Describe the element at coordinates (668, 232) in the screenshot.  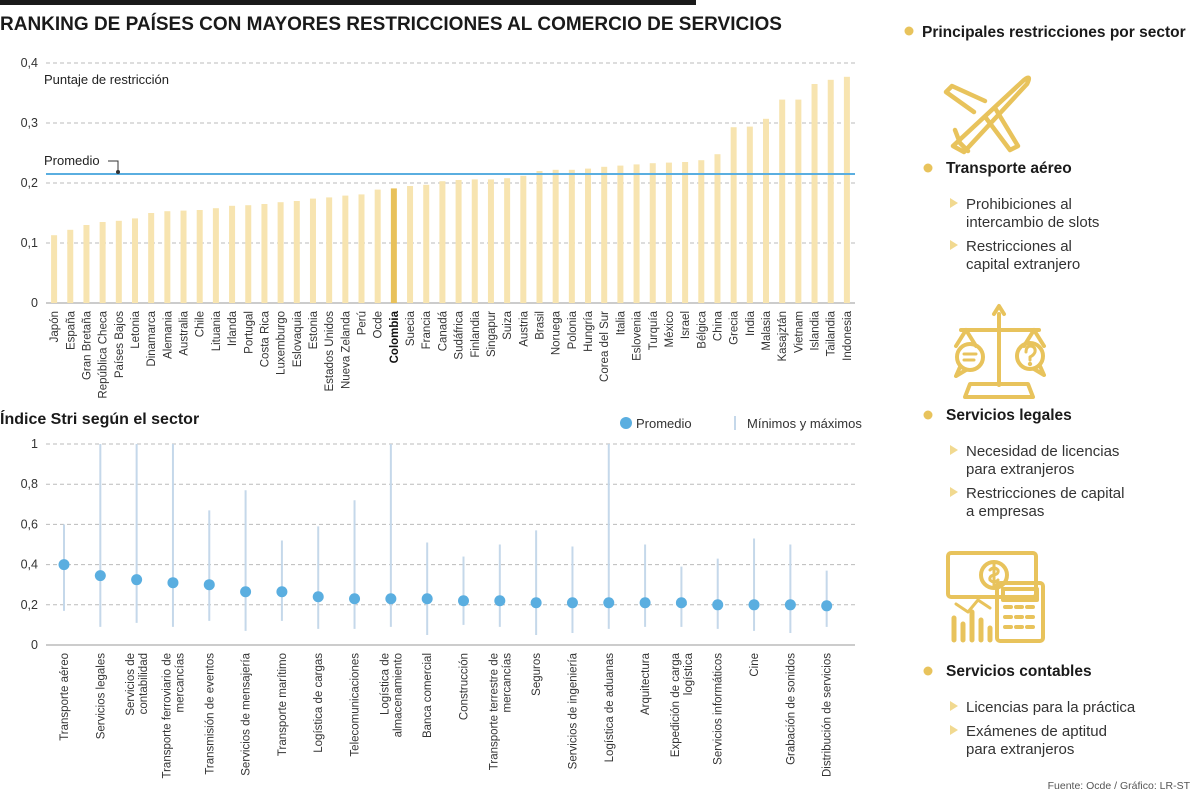
I see `bar-méxico` at that location.